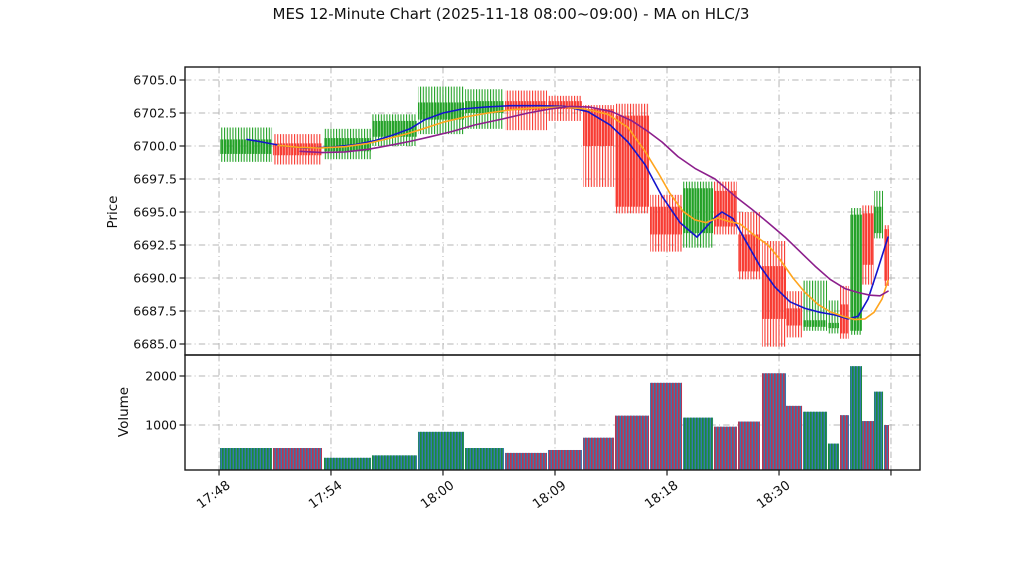 The width and height of the screenshot is (1022, 575). I want to click on price-tick-label: 6690.0, so click(155, 277).